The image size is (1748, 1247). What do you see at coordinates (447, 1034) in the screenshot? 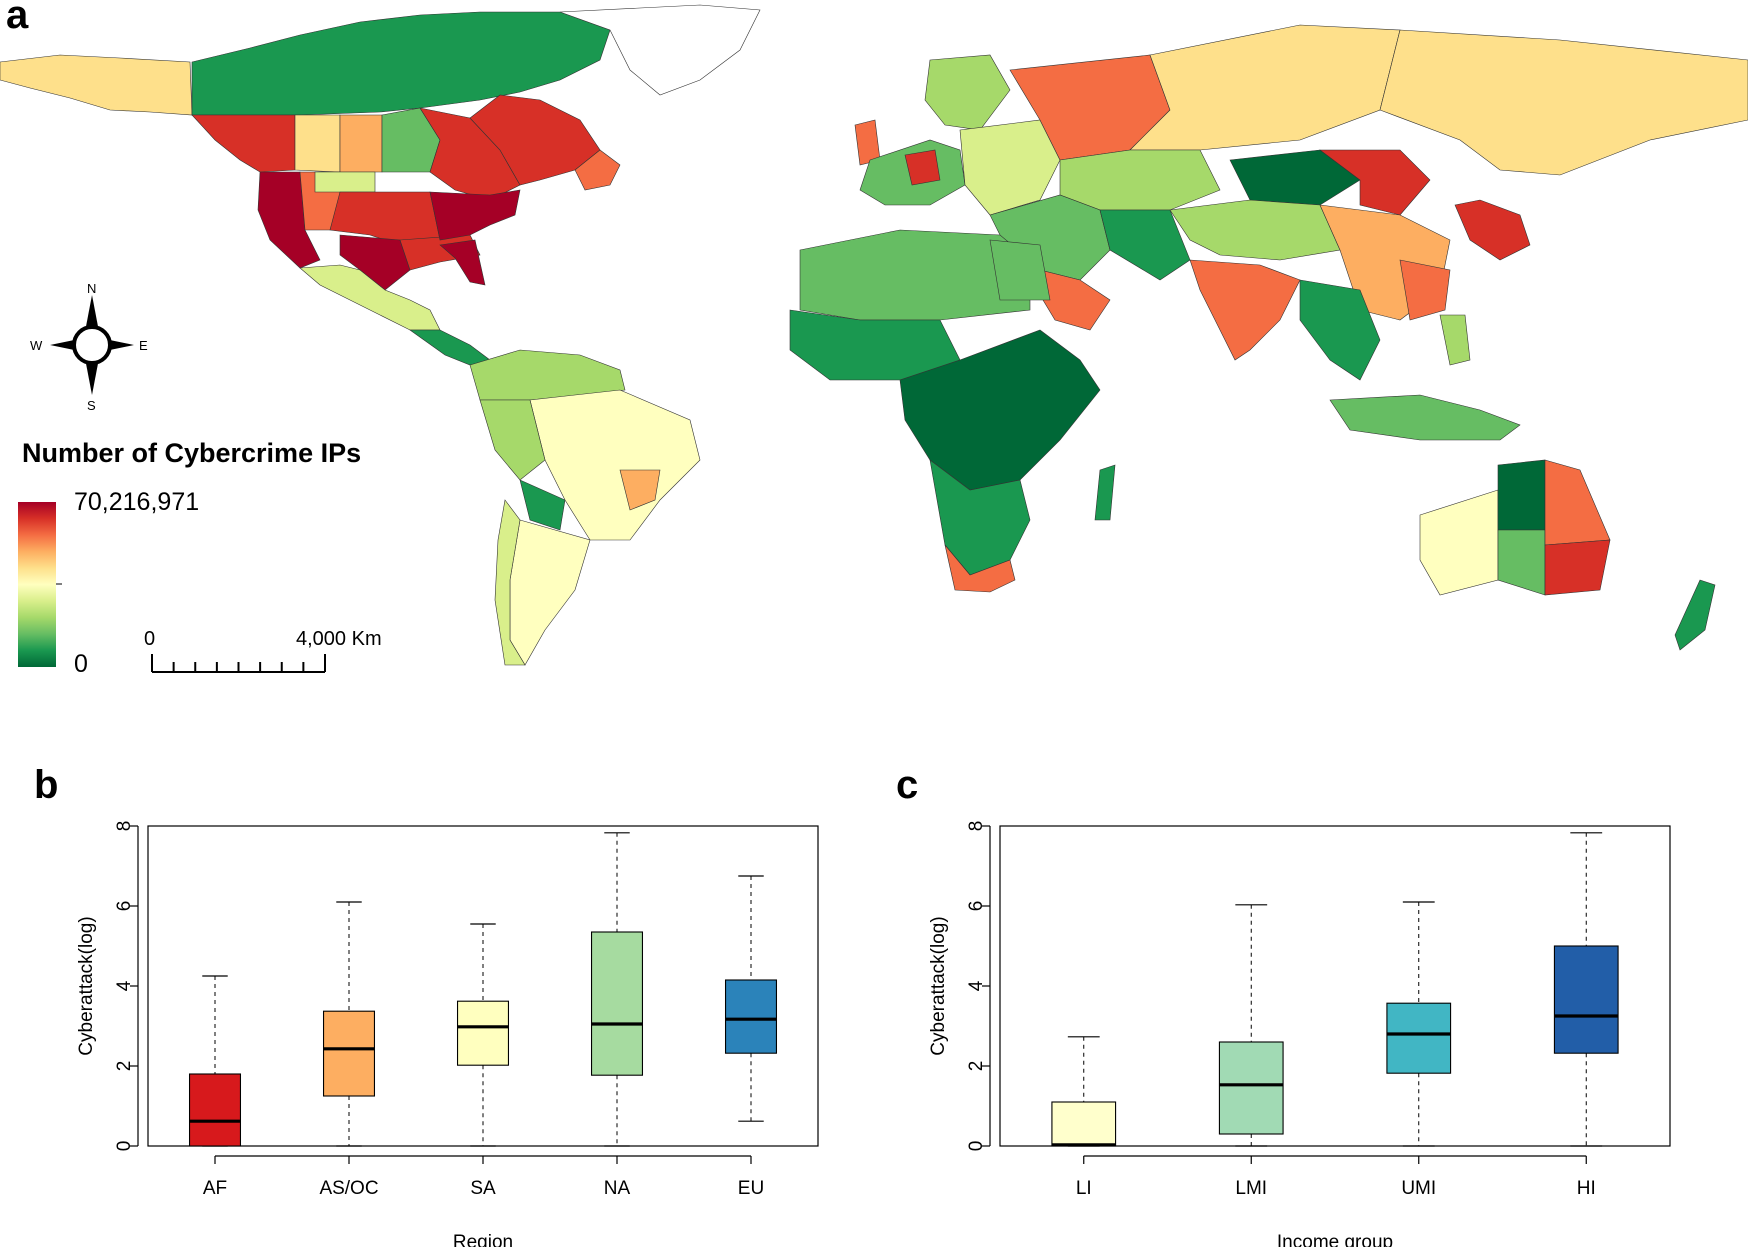
I see `chart-region-boxplot: 0 2 4 6 8 Cyberattack(log) Region AF AS/OC SA NA EU` at bounding box center [447, 1034].